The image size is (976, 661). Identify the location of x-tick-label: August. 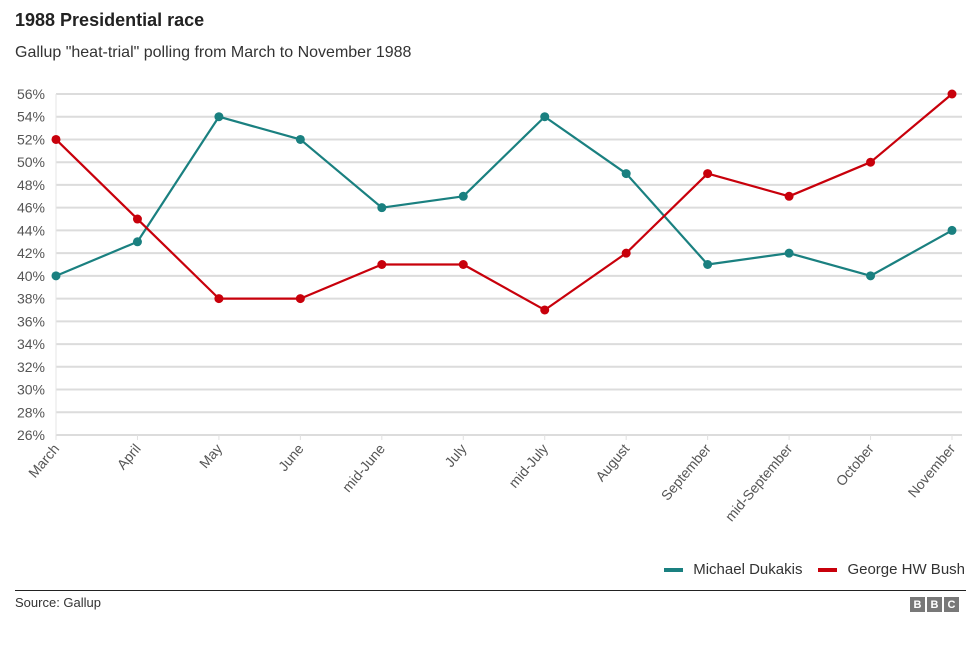
(612, 463).